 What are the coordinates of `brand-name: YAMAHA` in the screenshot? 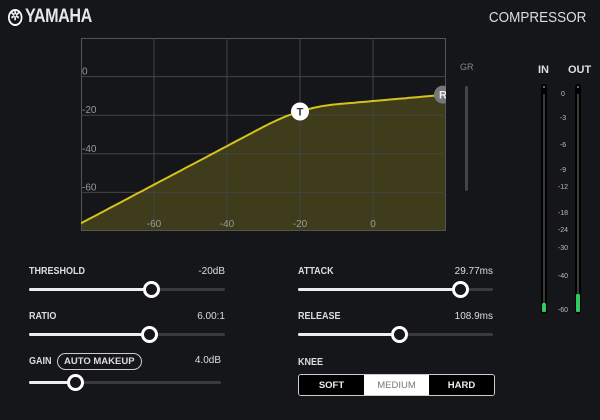 It's located at (58, 16).